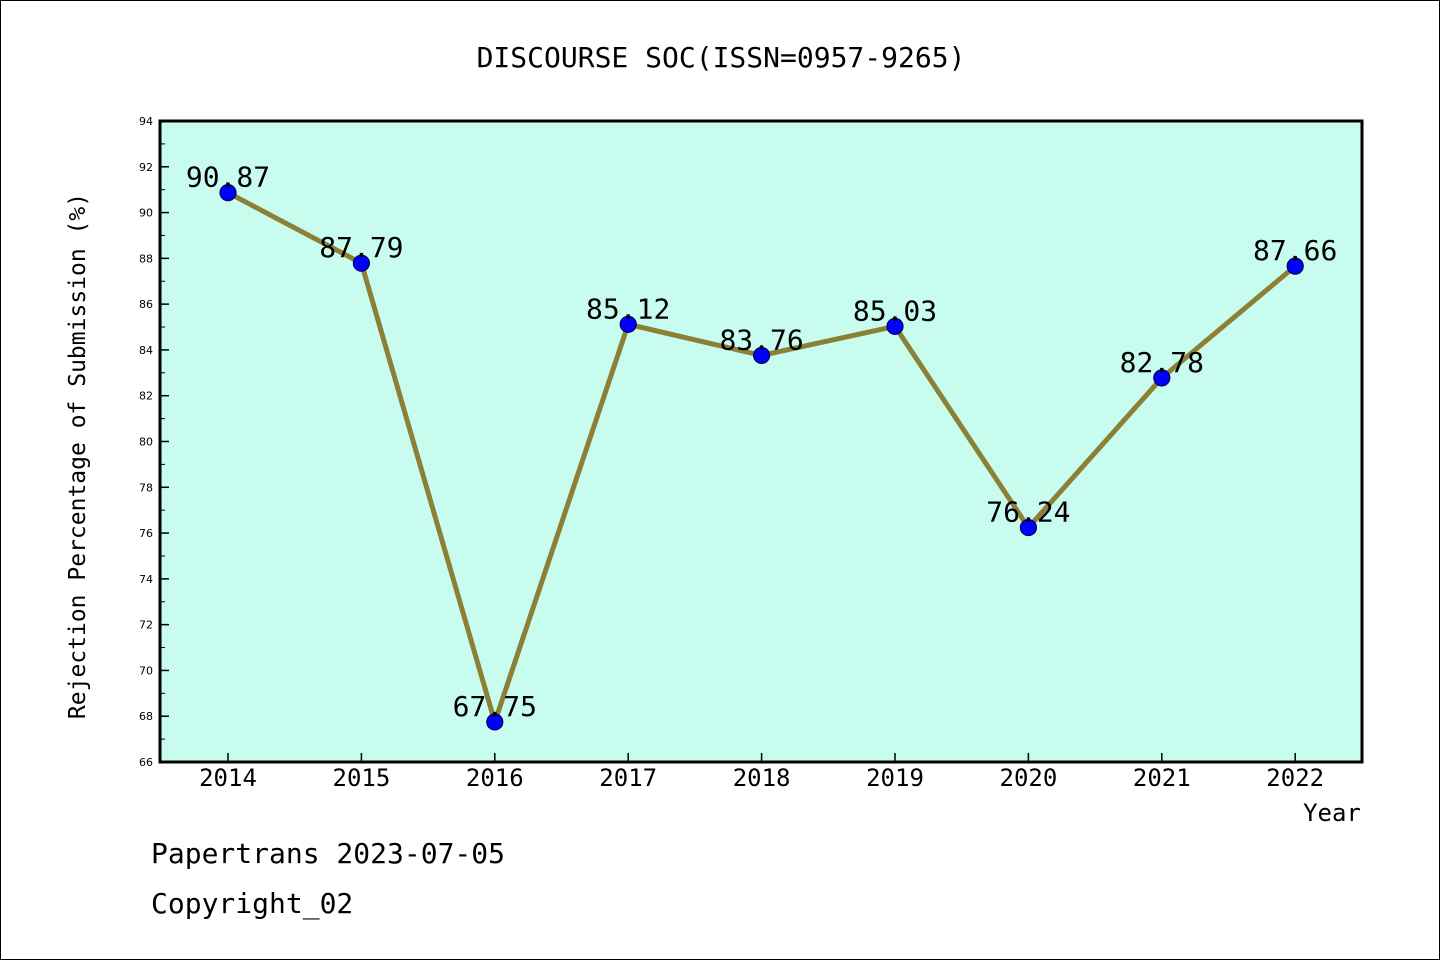 Image resolution: width=1440 pixels, height=961 pixels. Describe the element at coordinates (146, 716) in the screenshot. I see `y-tick-label: 68` at that location.